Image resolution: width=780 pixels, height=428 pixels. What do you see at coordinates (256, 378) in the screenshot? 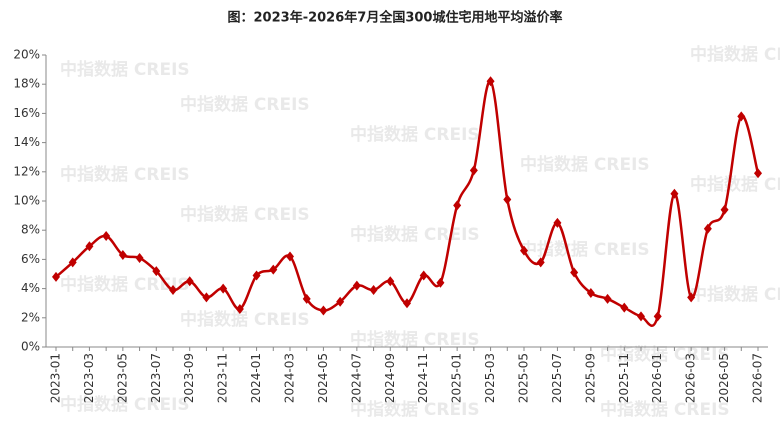
I see `x-tick-label: 2024-01` at bounding box center [256, 378].